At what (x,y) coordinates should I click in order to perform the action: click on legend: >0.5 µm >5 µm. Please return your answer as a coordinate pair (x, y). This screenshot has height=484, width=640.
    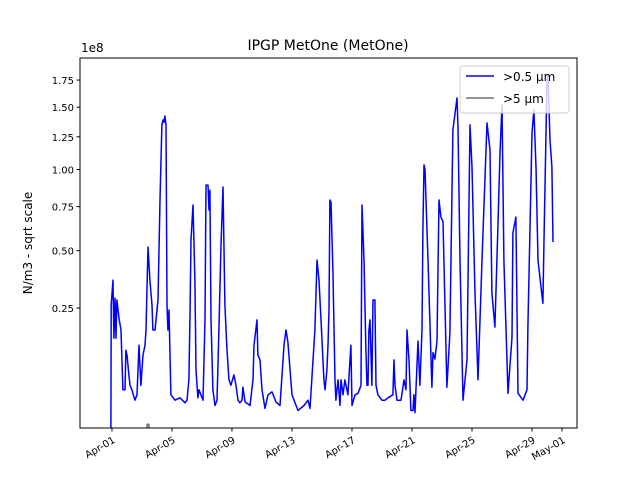
    Looking at the image, I should click on (514, 89).